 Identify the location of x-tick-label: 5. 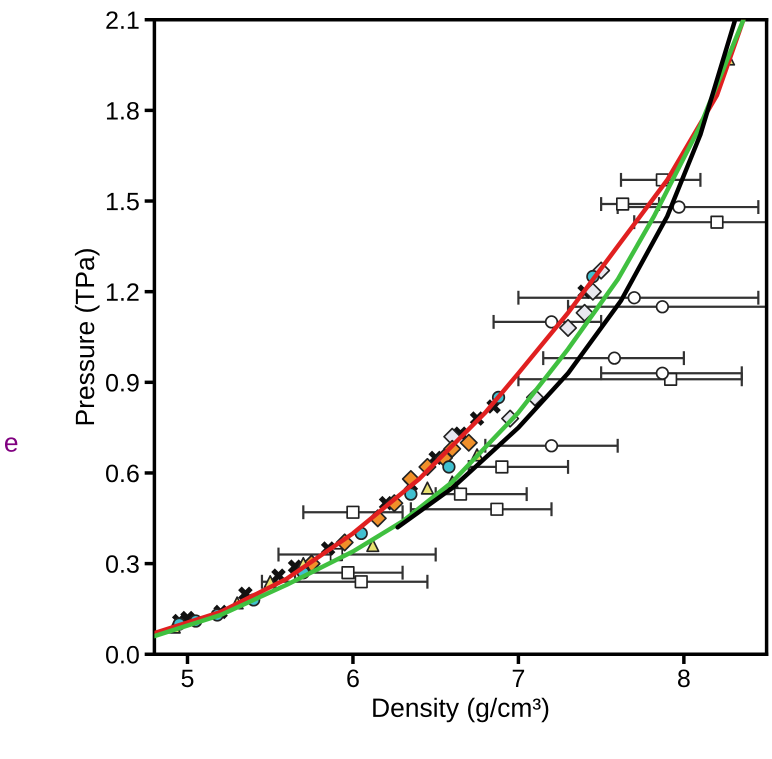
(188, 679).